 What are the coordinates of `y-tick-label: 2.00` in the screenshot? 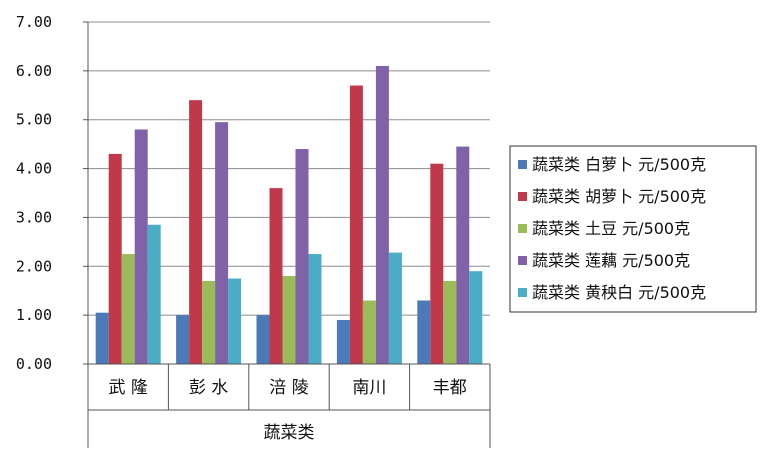 It's located at (34, 266).